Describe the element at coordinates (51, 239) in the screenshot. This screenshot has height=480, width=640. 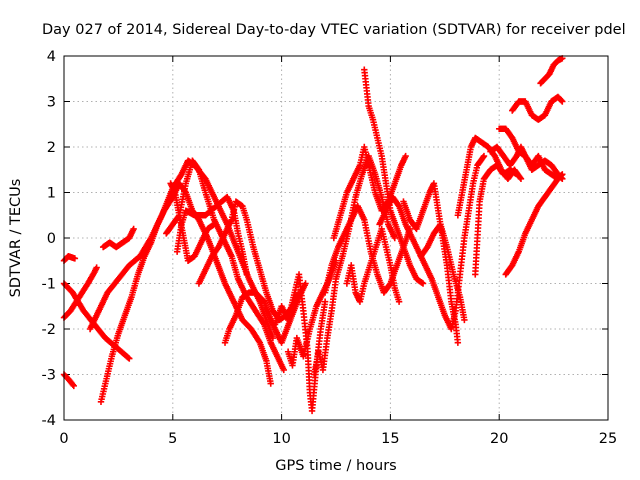
I see `y-tick-label: 0` at that location.